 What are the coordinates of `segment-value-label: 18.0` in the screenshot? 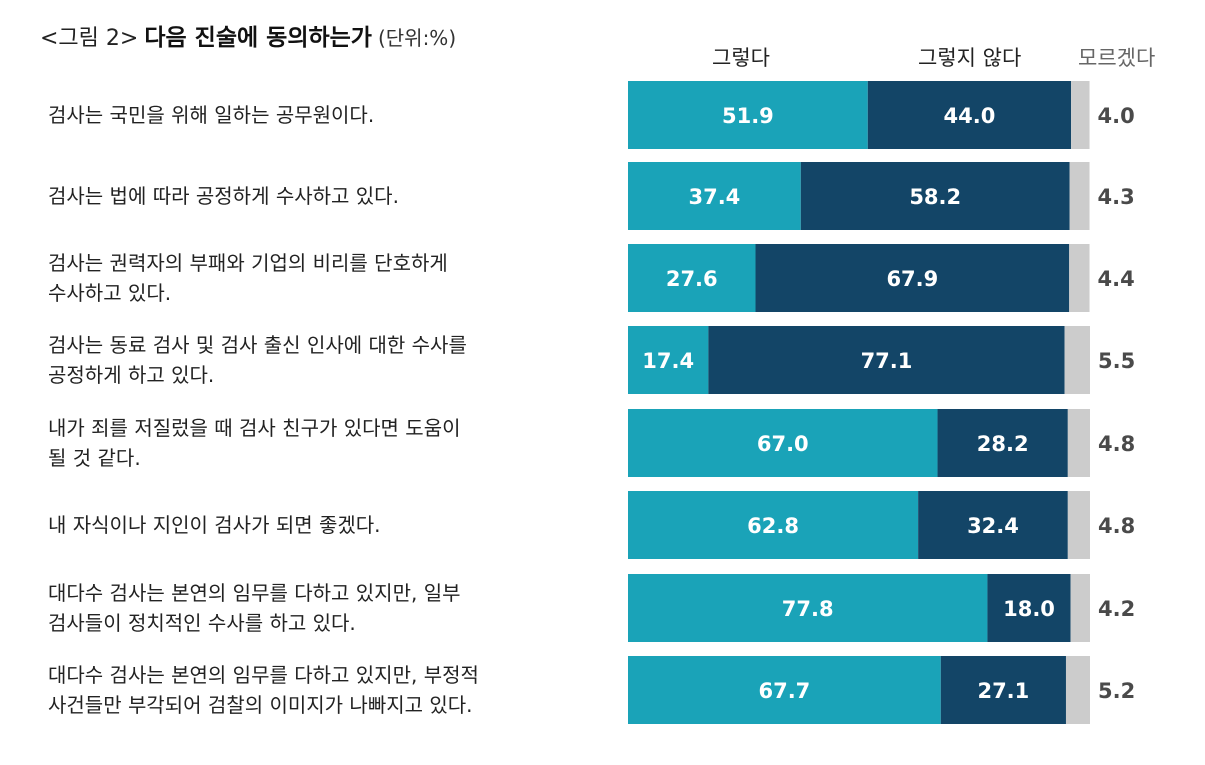 It's located at (1029, 609).